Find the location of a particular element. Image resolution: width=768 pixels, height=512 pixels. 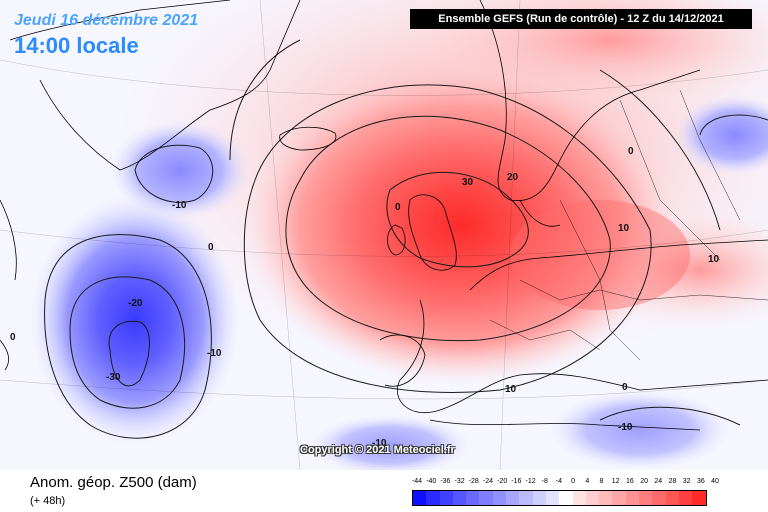

colorbar-tick-label: -28 is located at coordinates (473, 481).